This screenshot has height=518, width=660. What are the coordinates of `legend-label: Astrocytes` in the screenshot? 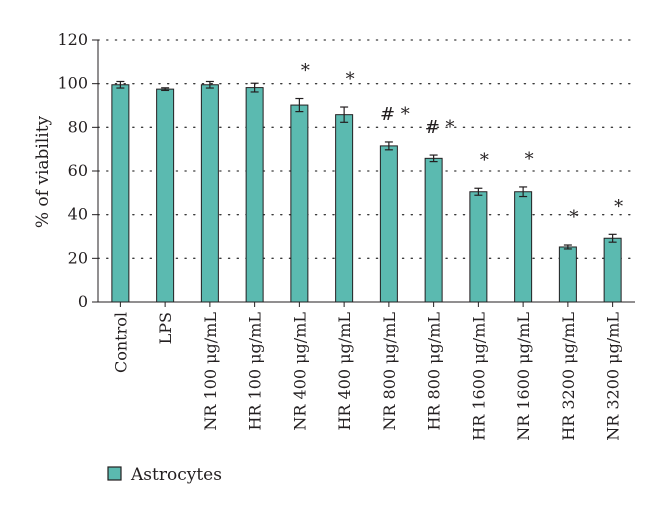 It's located at (176, 475).